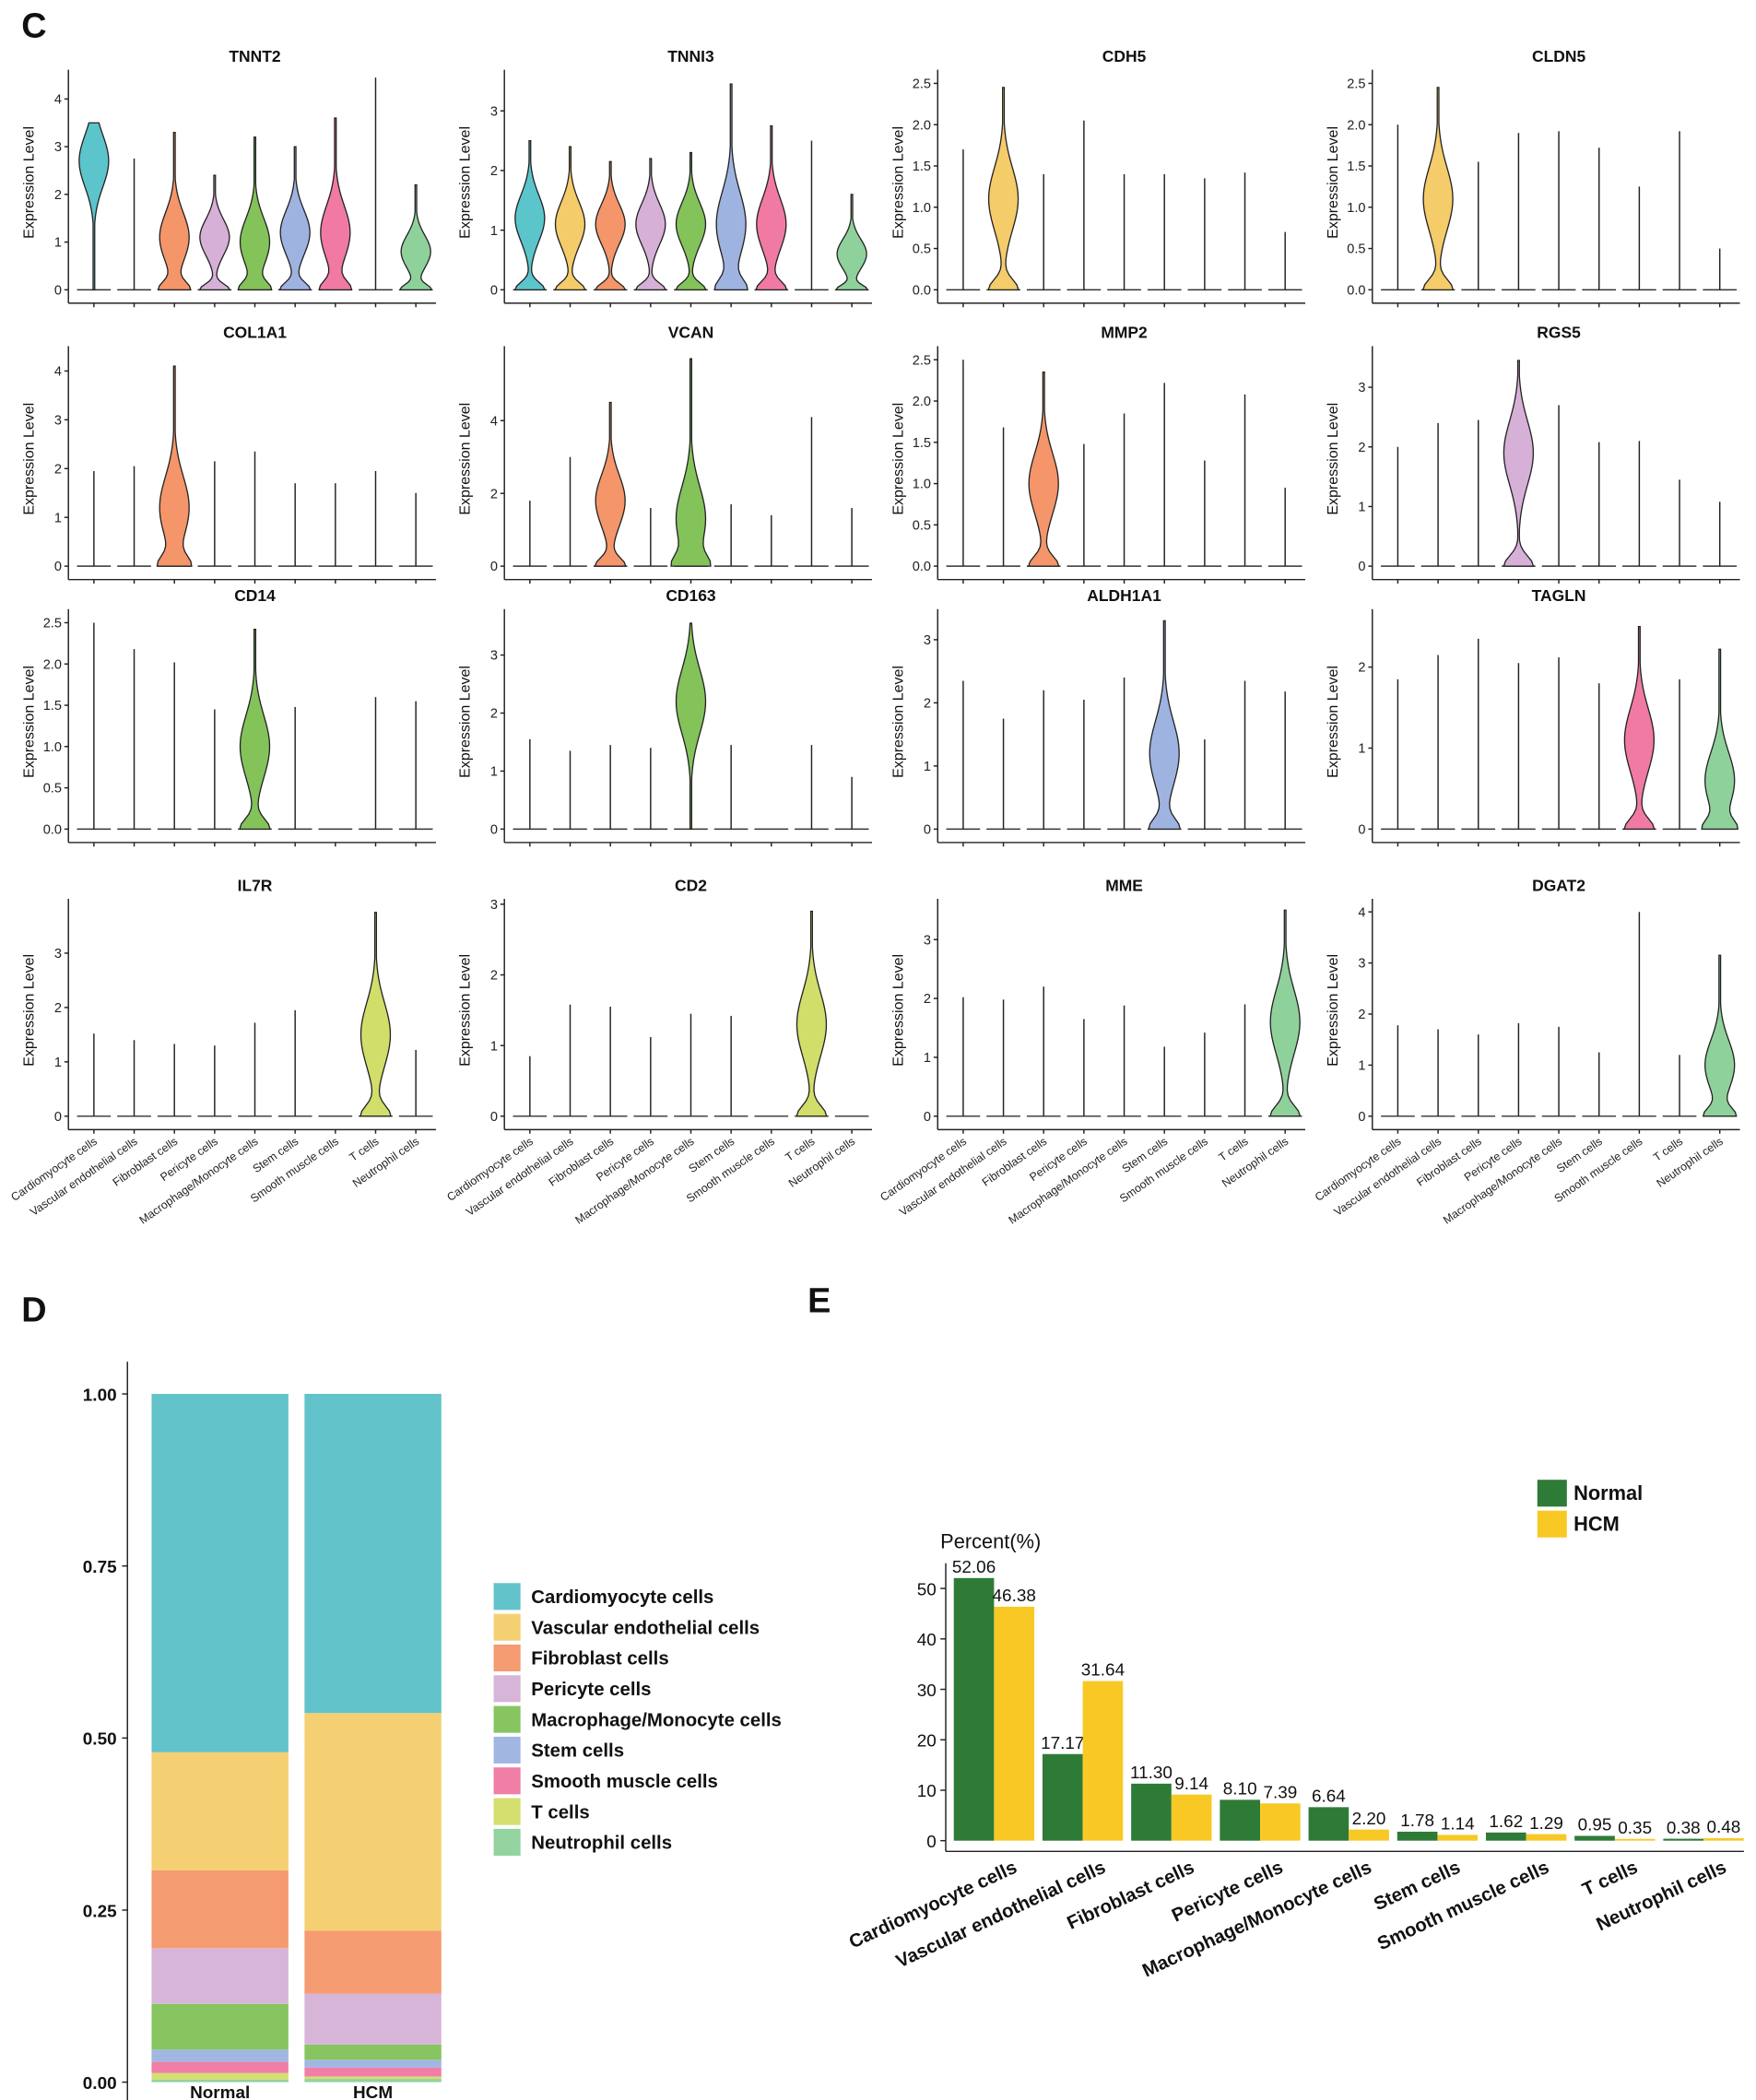  Describe the element at coordinates (1240, 1789) in the screenshot. I see `value-label: 8.10` at that location.